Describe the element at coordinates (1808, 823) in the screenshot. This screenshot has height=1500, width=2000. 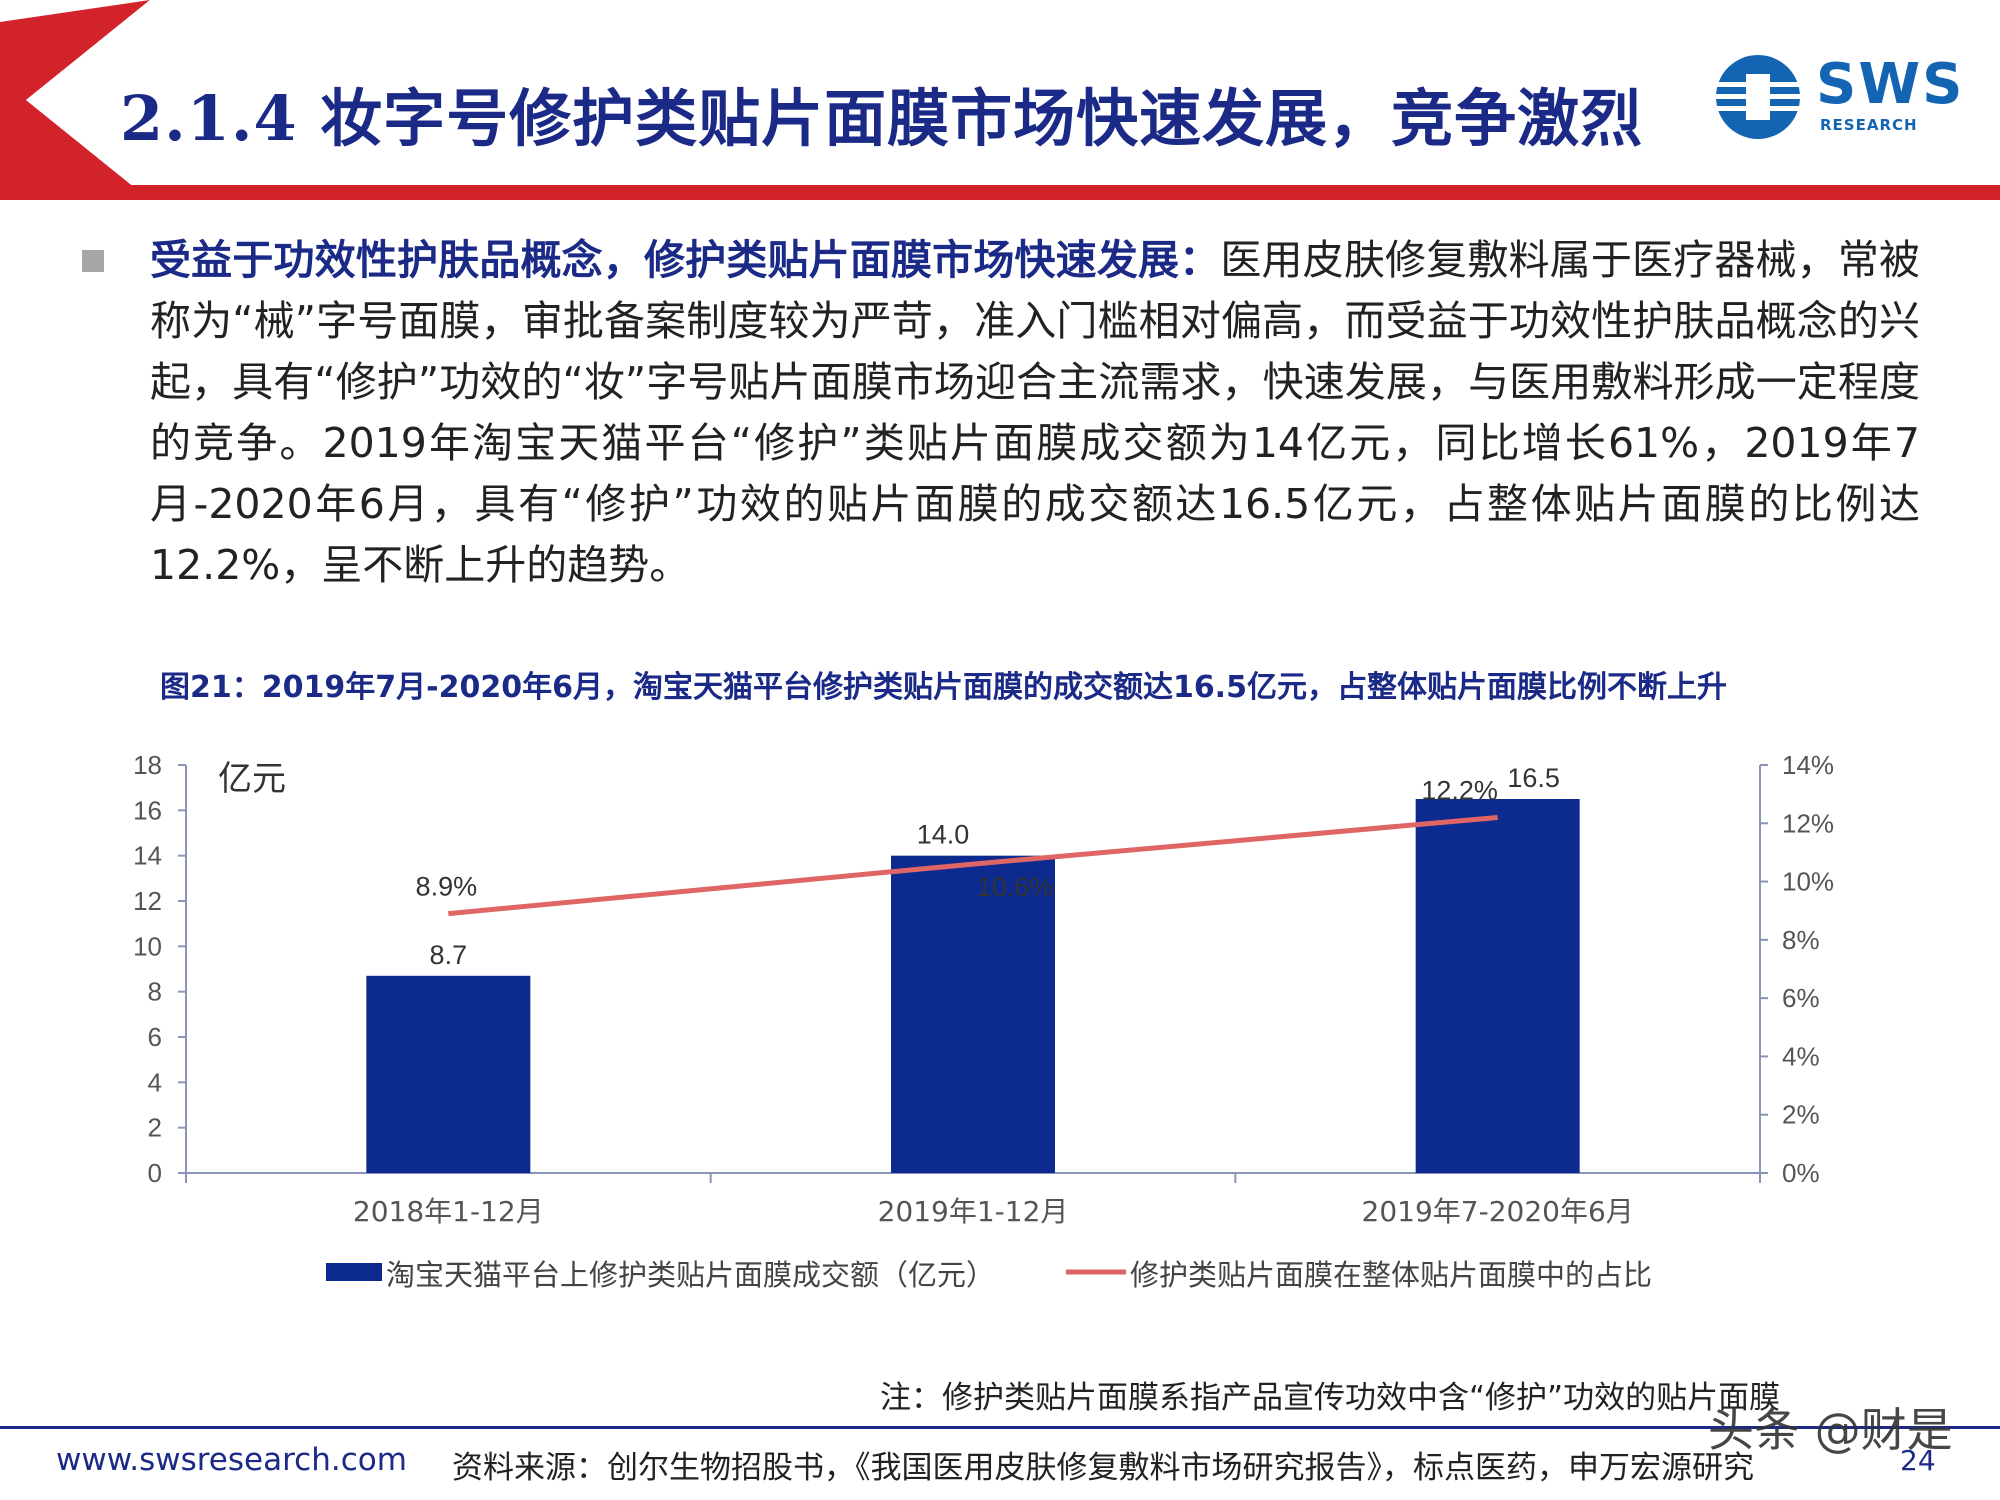
I see `y-right-tick-label: 12%` at that location.